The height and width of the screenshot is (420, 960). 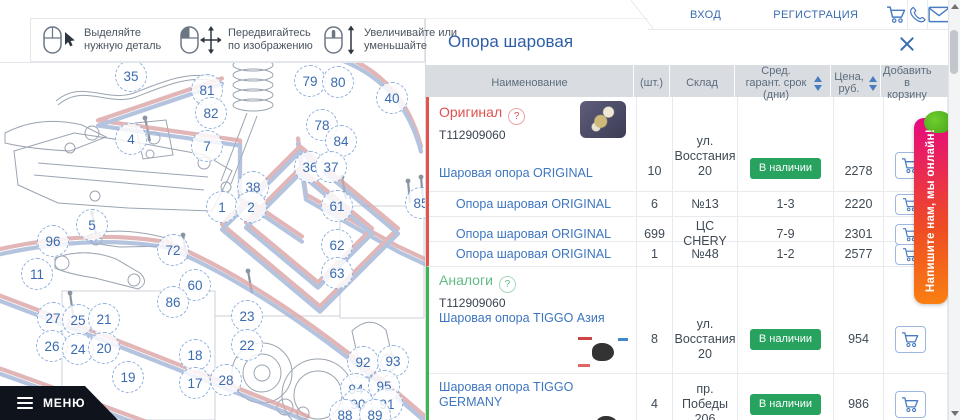 What do you see at coordinates (932, 207) in the screenshot?
I see `online-chat-banner: Напишите нам, мы онлайн!` at bounding box center [932, 207].